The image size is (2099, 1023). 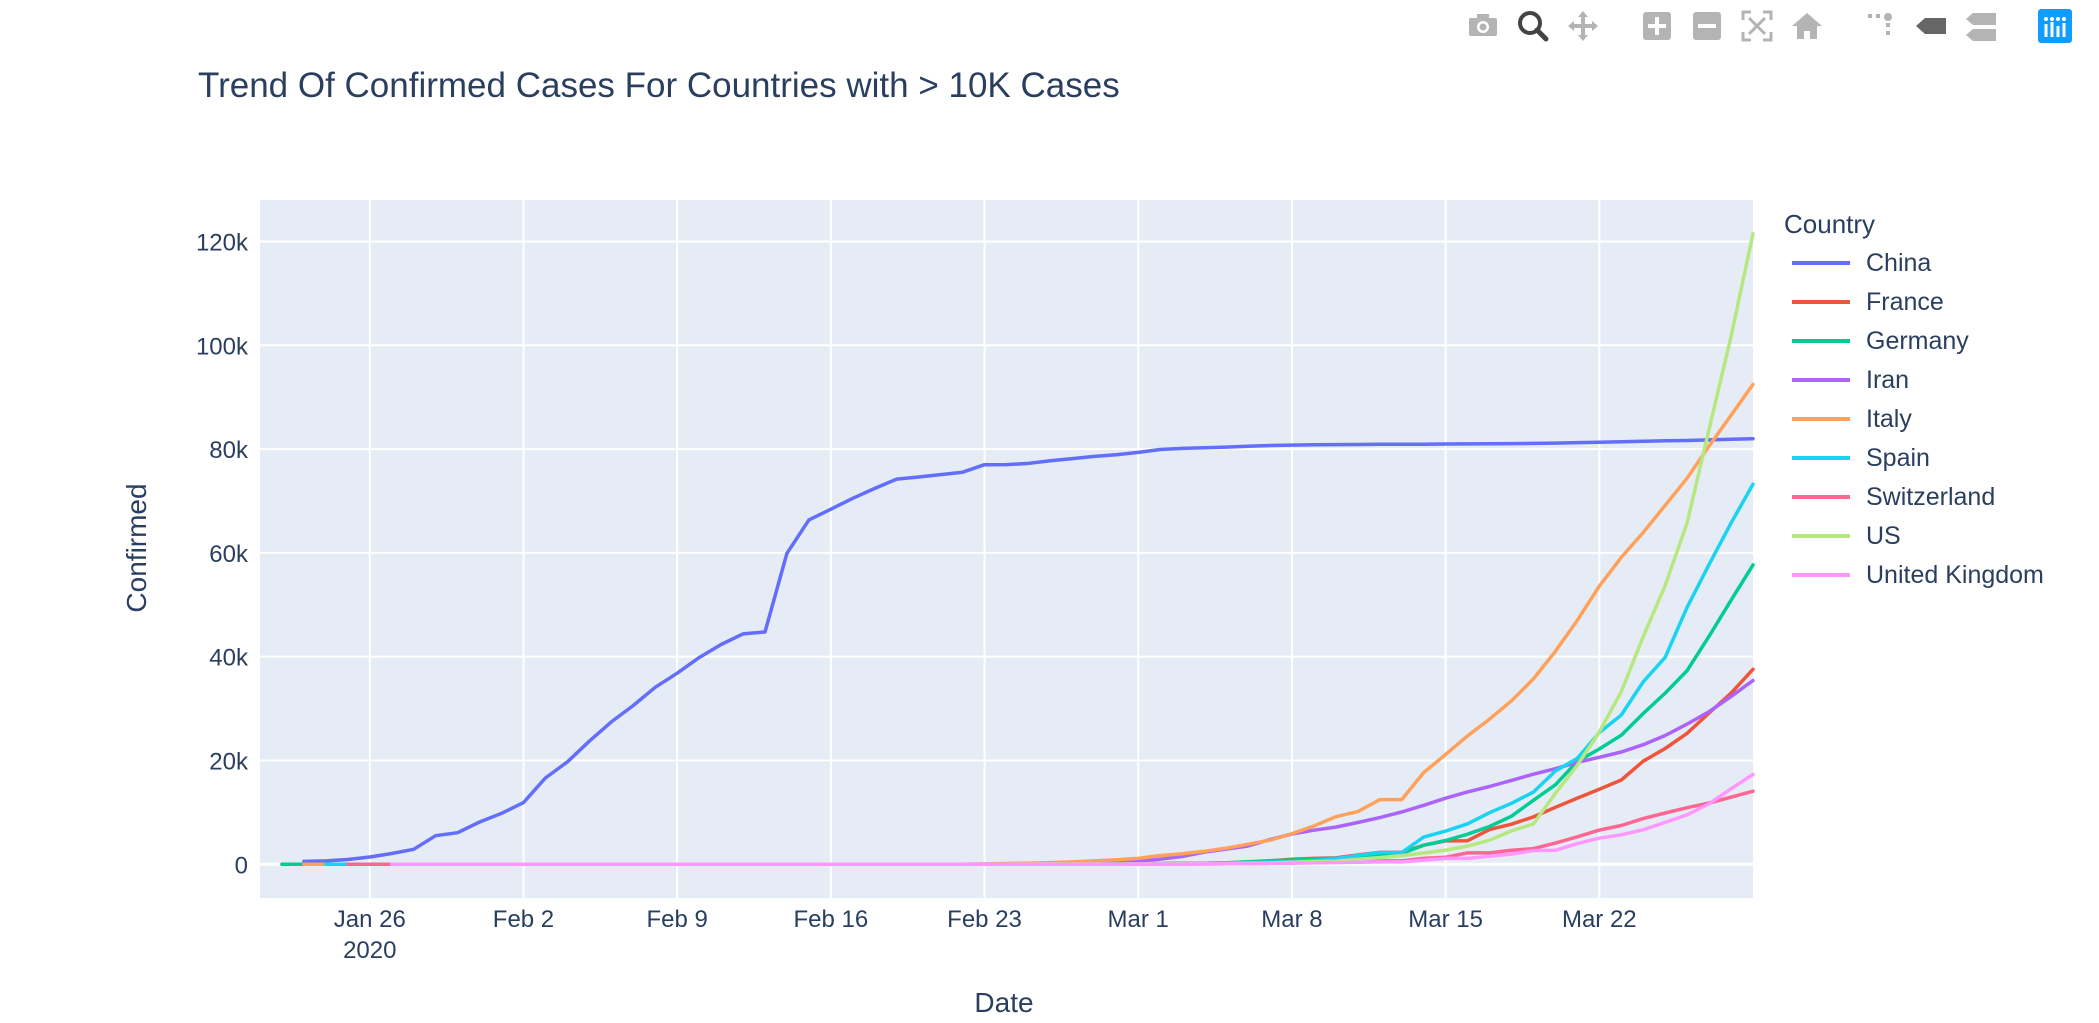 I want to click on legend-label: China, so click(x=1898, y=263).